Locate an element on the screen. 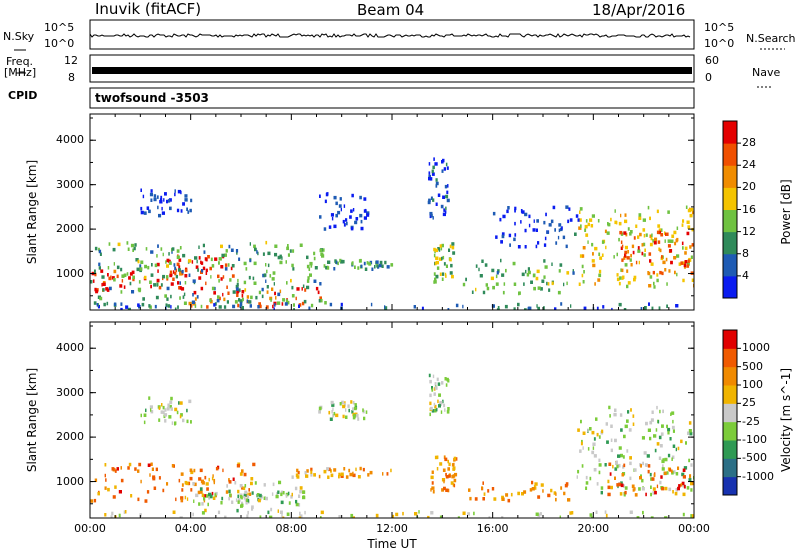 The height and width of the screenshot is (554, 800). colorbar-tick-label: 28 is located at coordinates (749, 143).